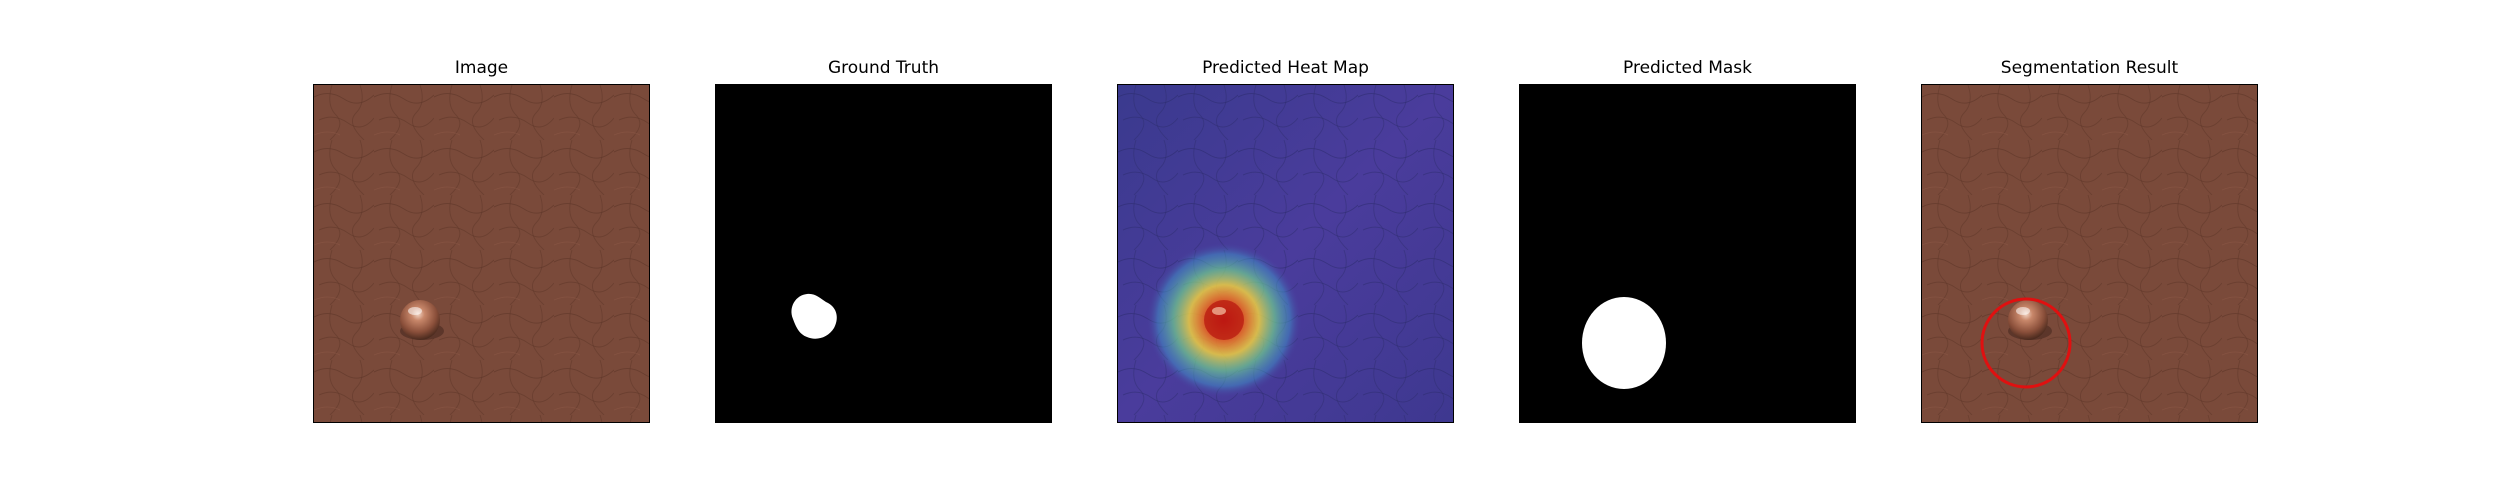 The width and height of the screenshot is (2500, 500). I want to click on panel-ground-truth: Ground Truth, so click(883, 250).